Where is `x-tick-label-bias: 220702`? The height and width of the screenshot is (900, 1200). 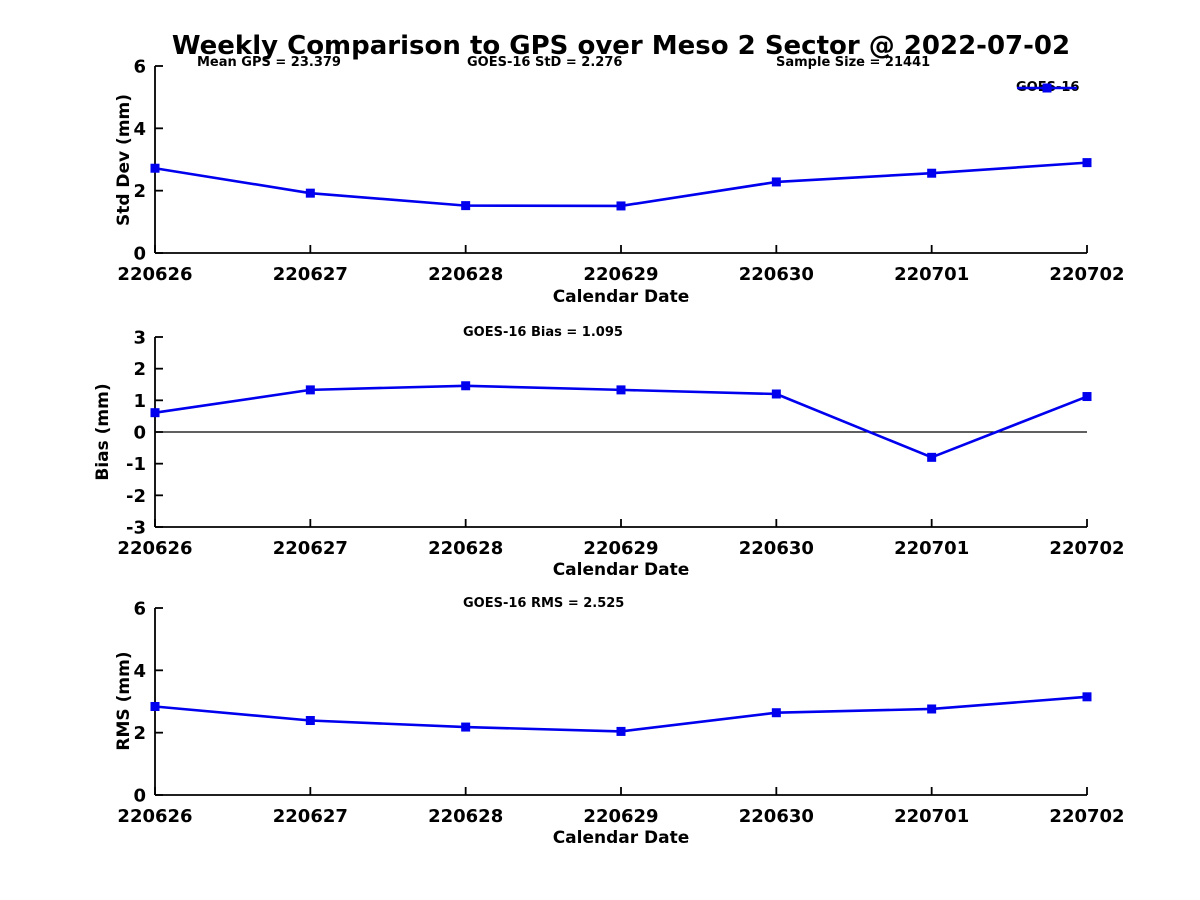 x-tick-label-bias: 220702 is located at coordinates (1086, 548).